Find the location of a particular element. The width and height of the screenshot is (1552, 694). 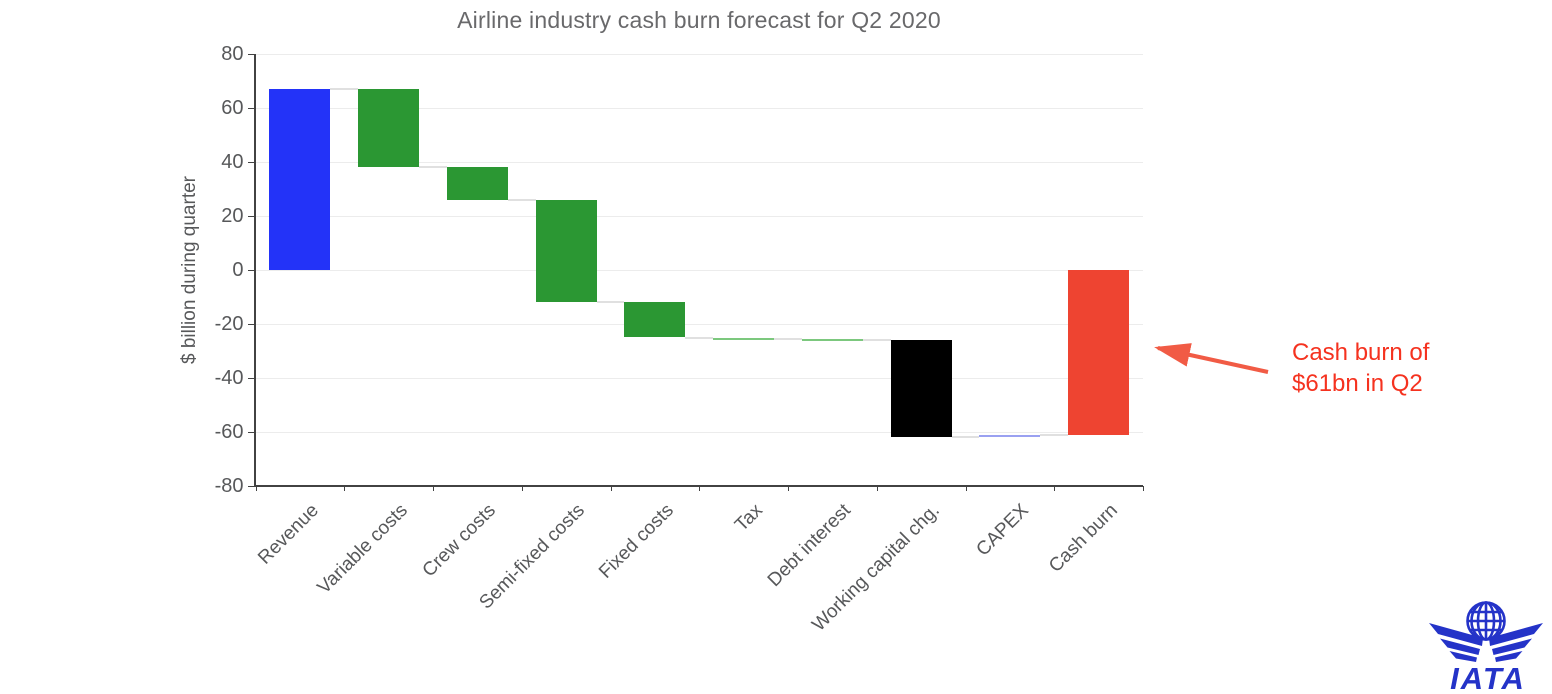

annotation-line-1: Cash burn of is located at coordinates (1361, 352).